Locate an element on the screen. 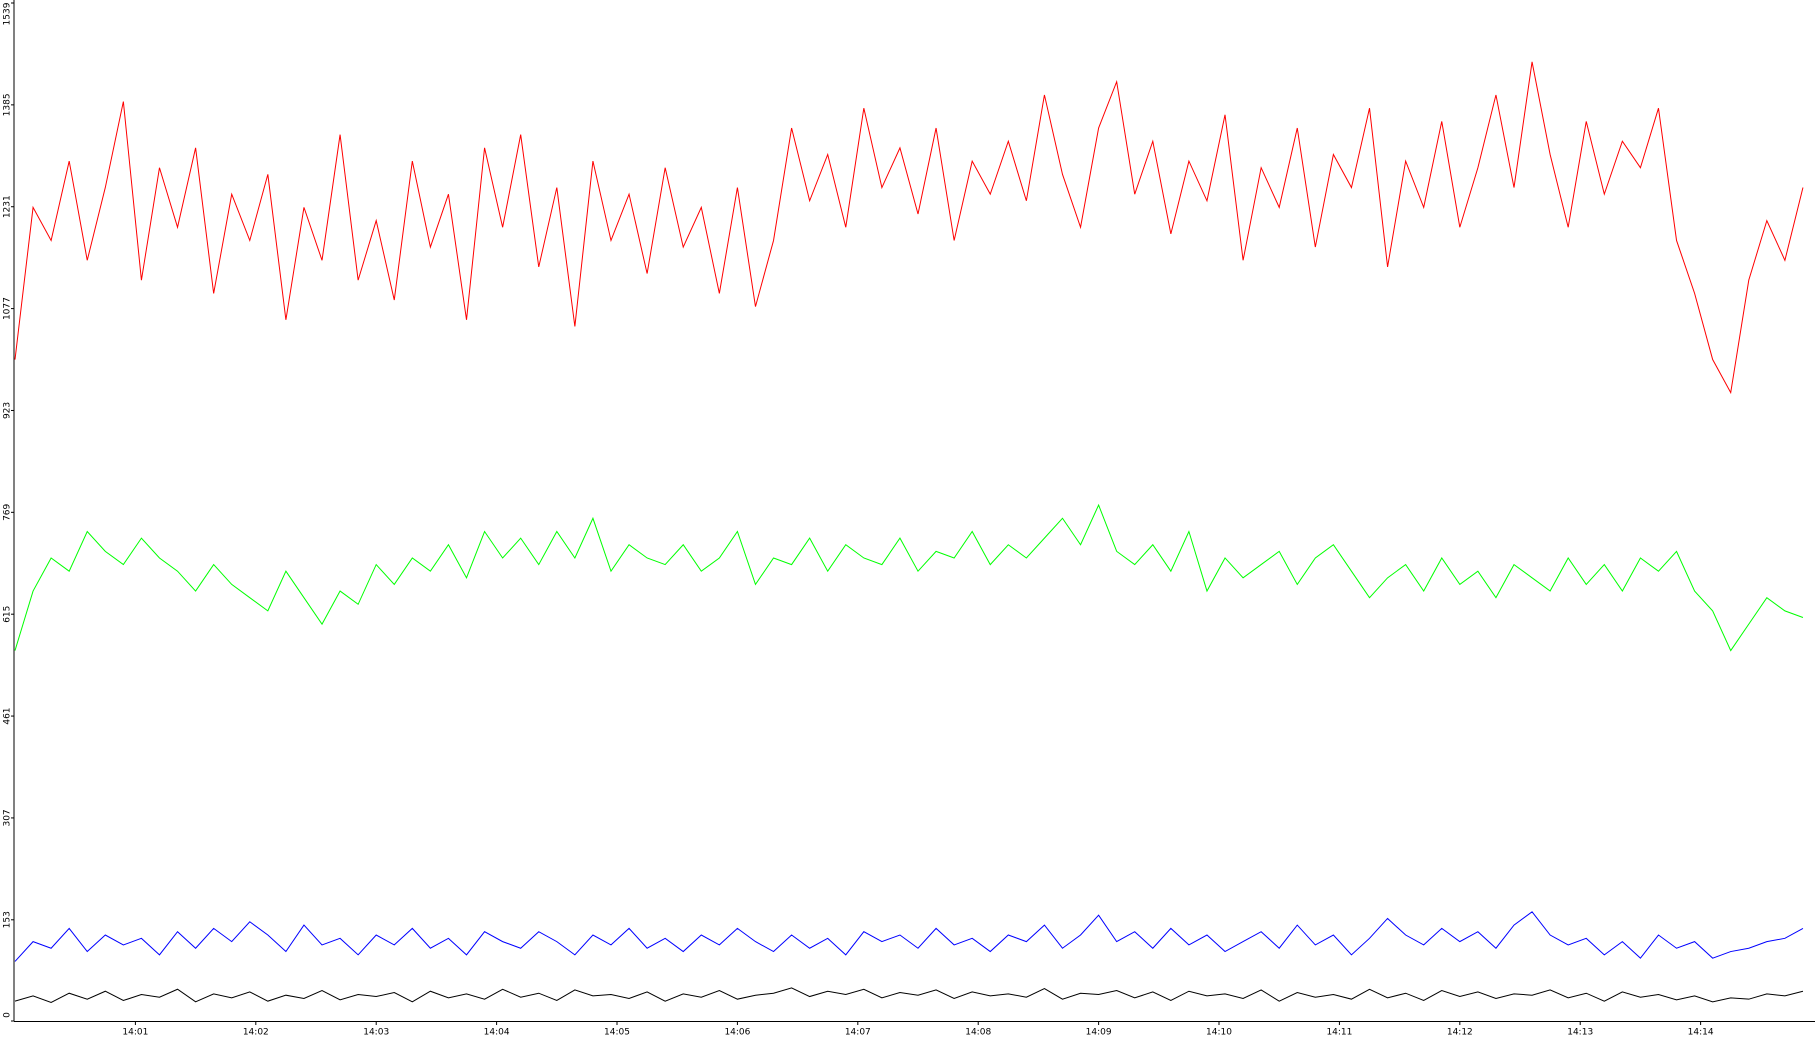  x-tick-label: 14:12 is located at coordinates (1460, 1033).